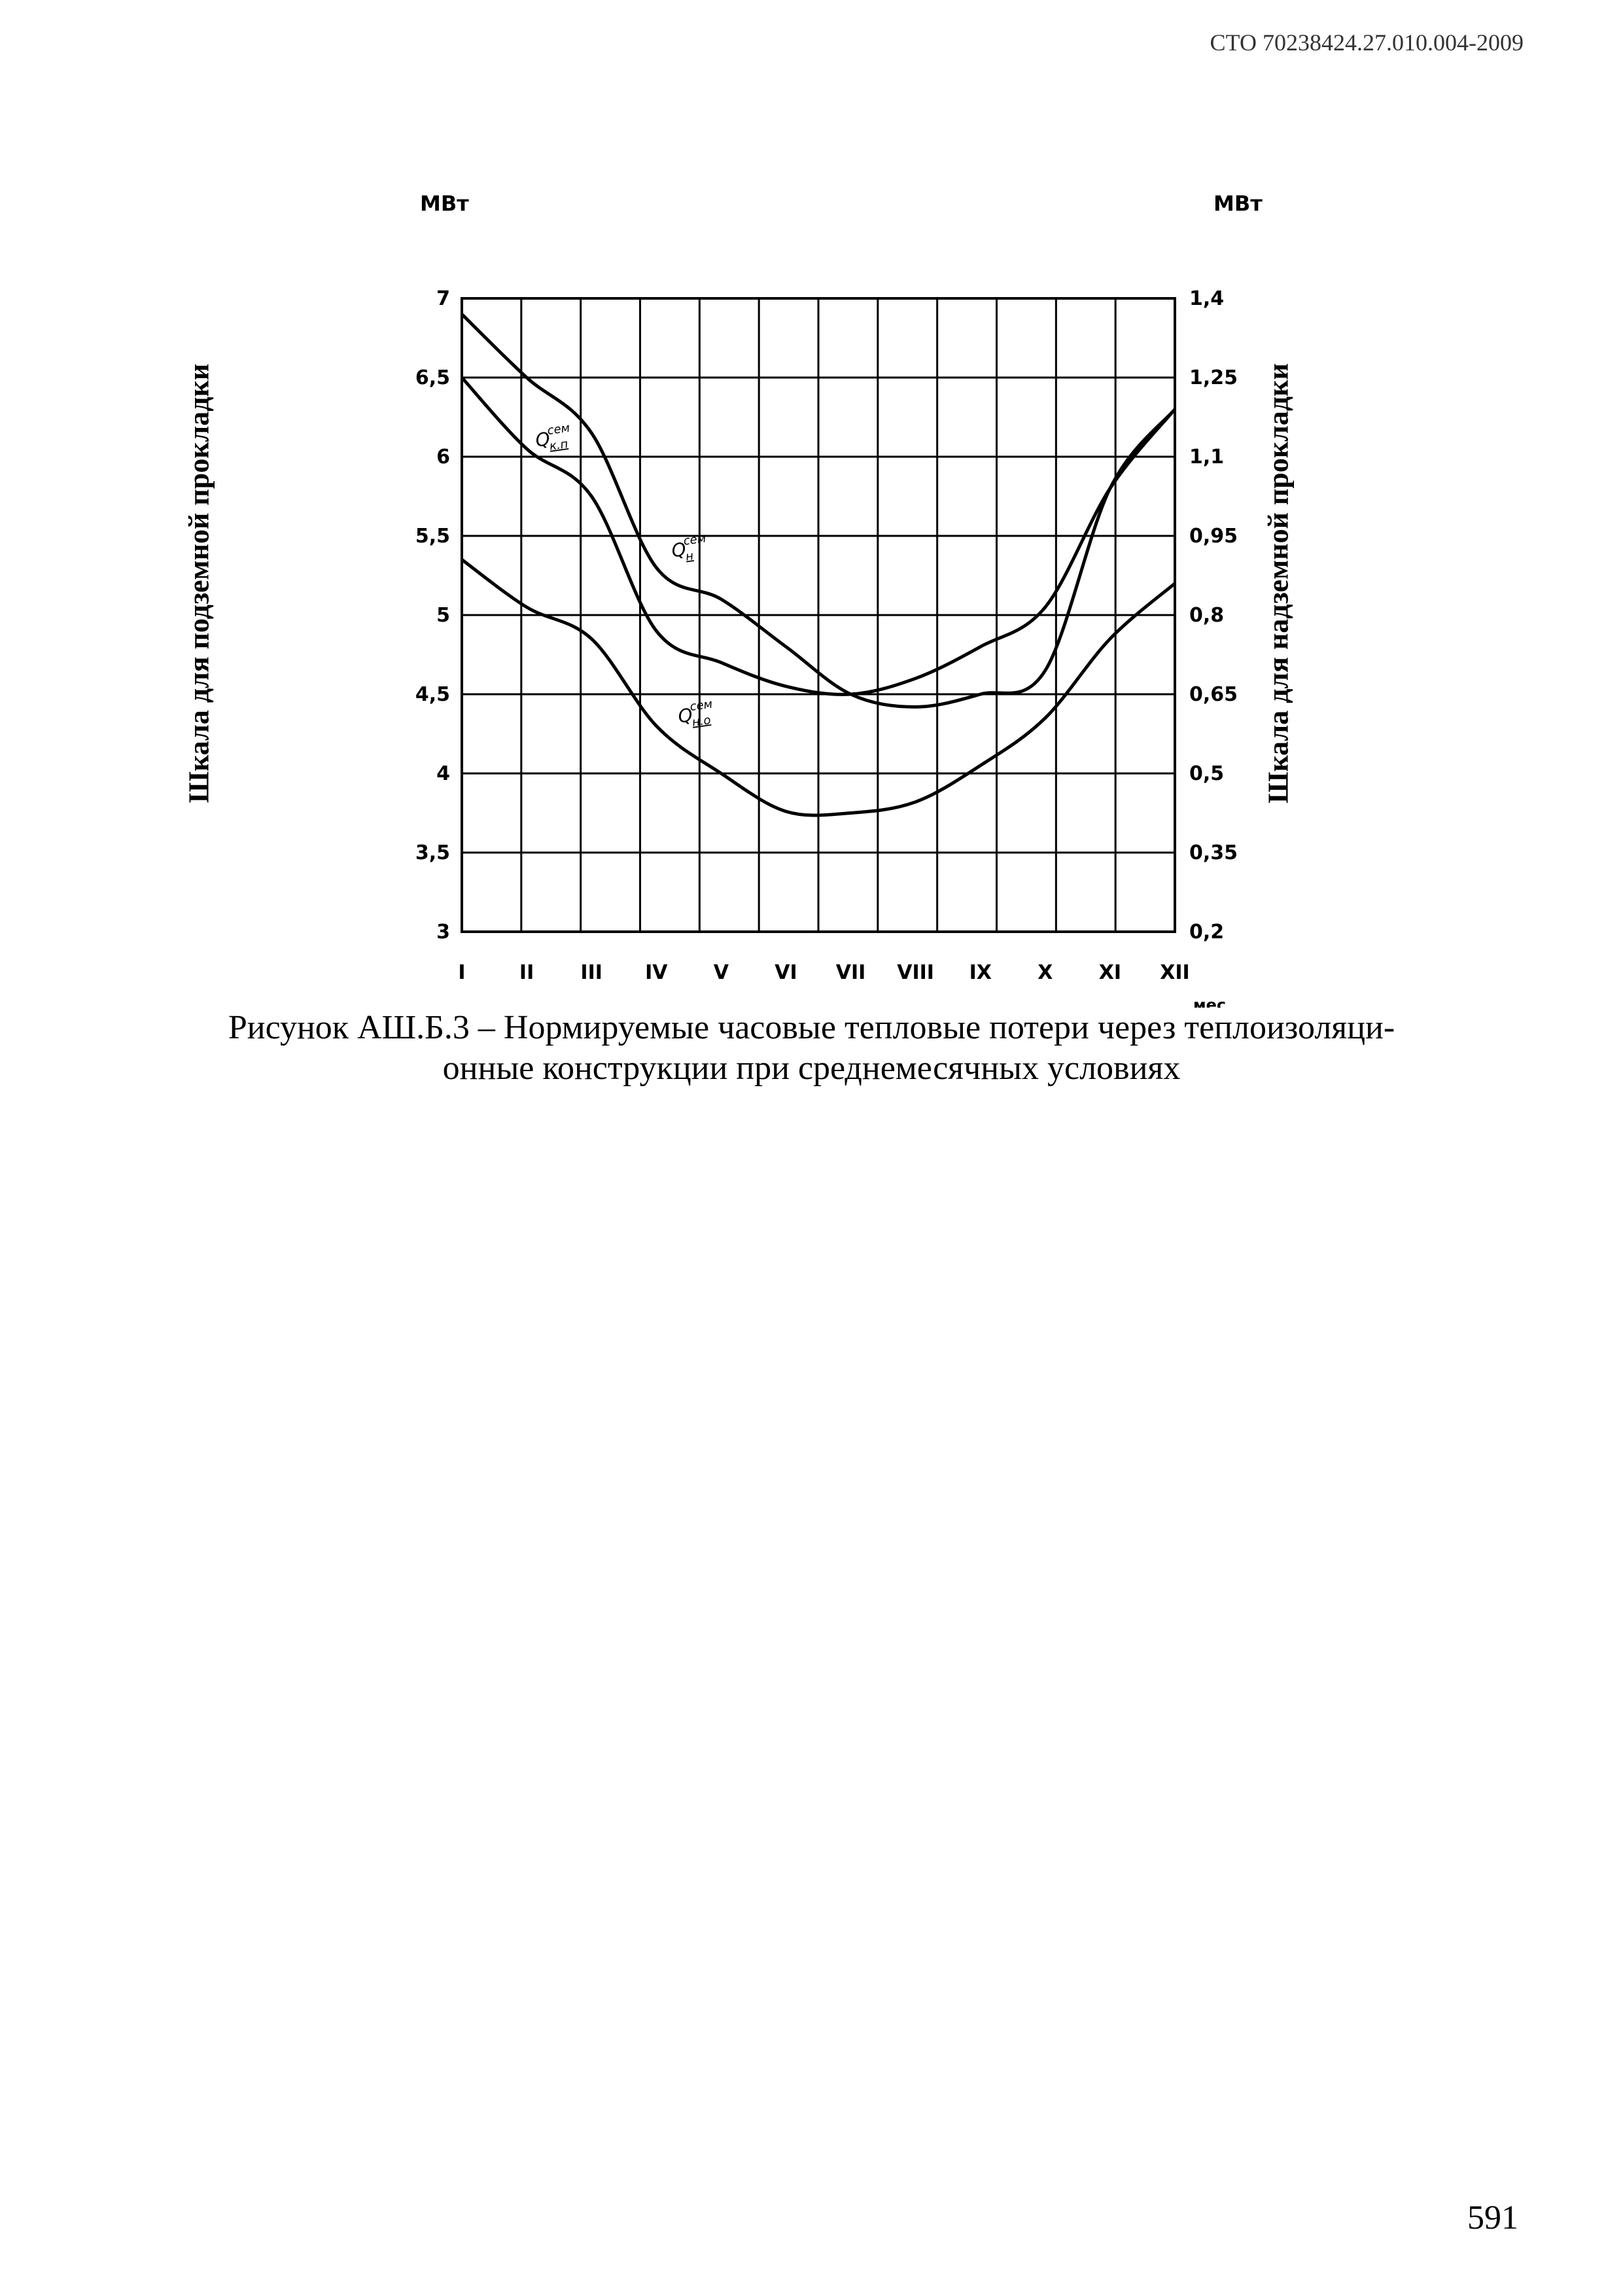  Describe the element at coordinates (445, 203) in the screenshot. I see `left-axis-unit: МВт` at that location.